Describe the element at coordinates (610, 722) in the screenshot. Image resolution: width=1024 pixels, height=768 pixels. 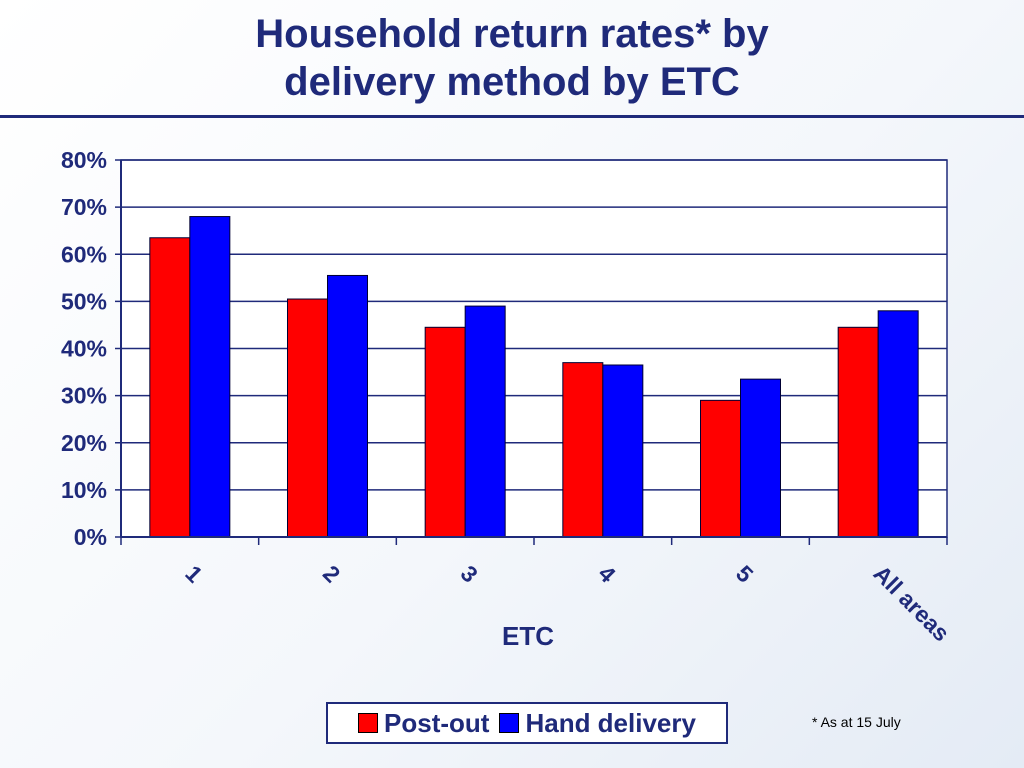
I see `legend-label-hand-delivery: Hand delivery` at that location.